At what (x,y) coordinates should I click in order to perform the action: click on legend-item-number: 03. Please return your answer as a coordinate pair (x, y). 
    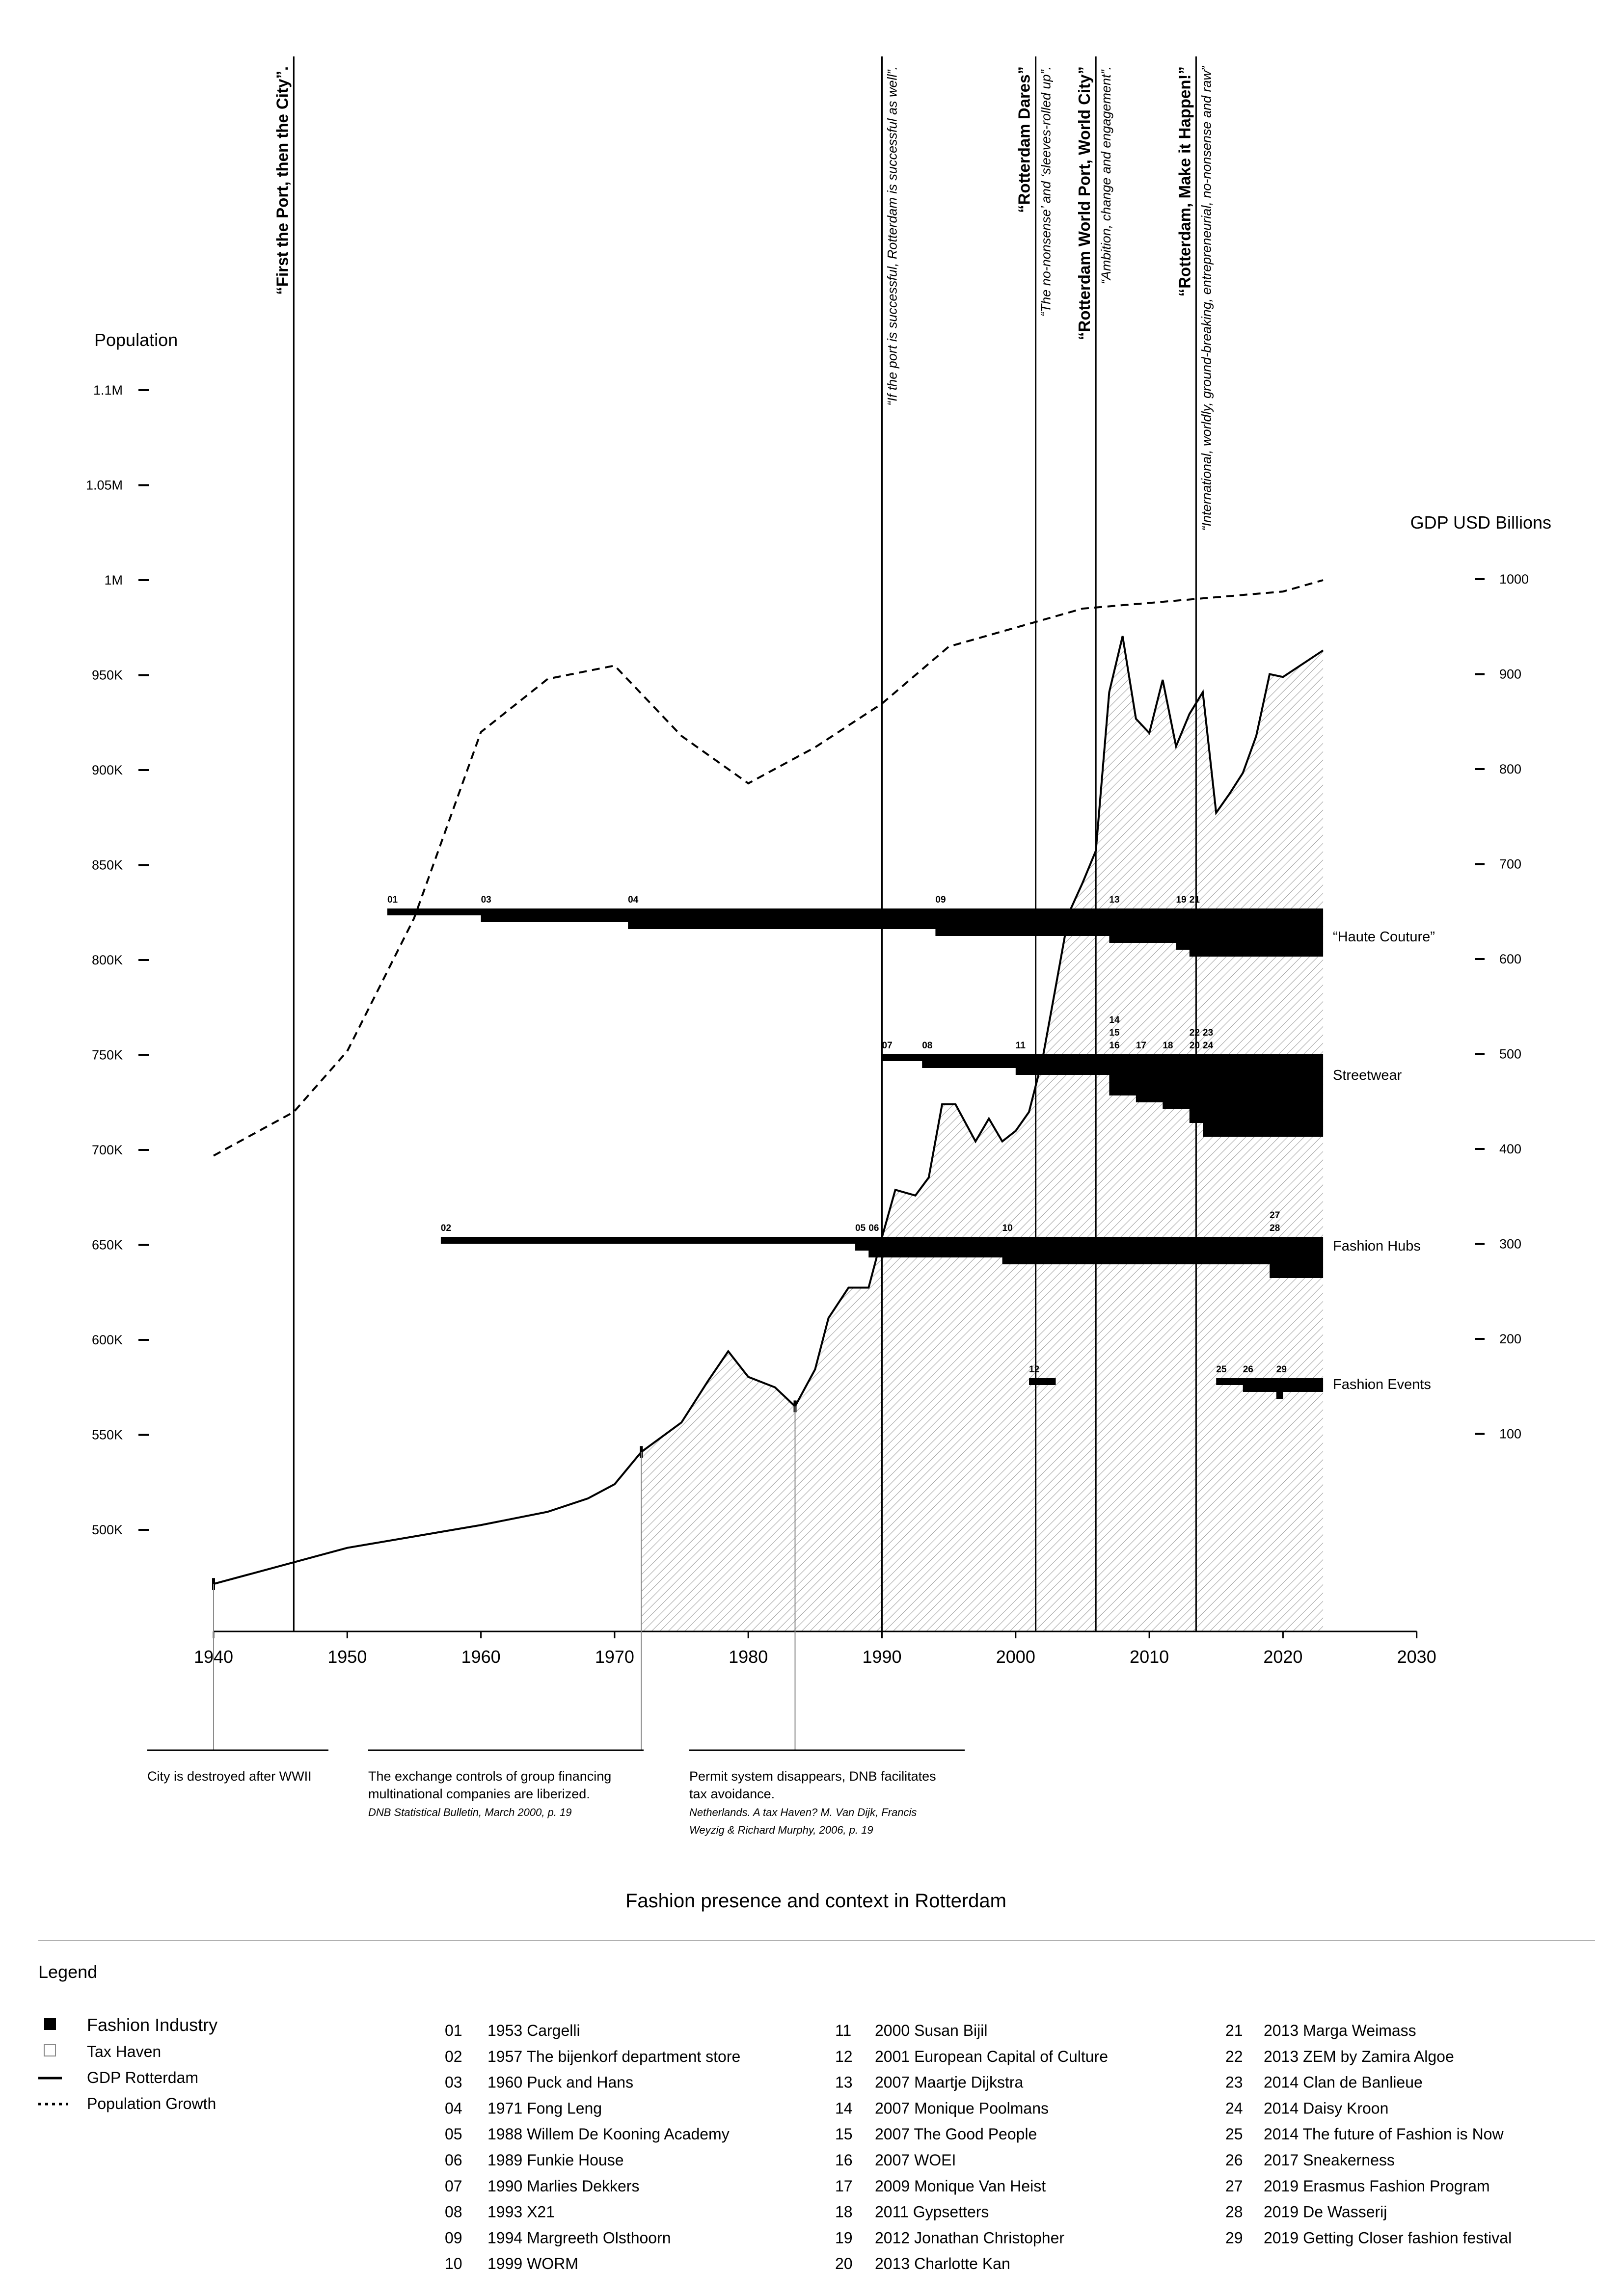
    Looking at the image, I should click on (453, 2082).